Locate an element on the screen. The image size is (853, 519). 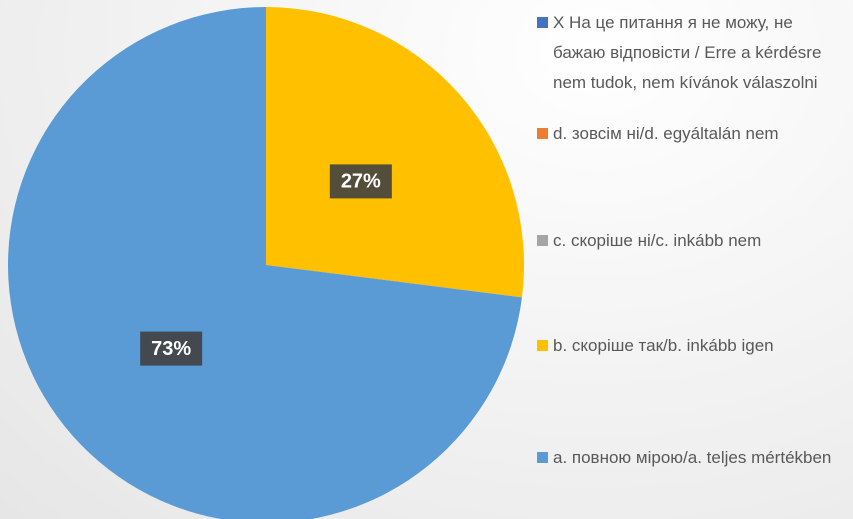
legend-label: b. скоріше так/b. inkább igen is located at coordinates (663, 345).